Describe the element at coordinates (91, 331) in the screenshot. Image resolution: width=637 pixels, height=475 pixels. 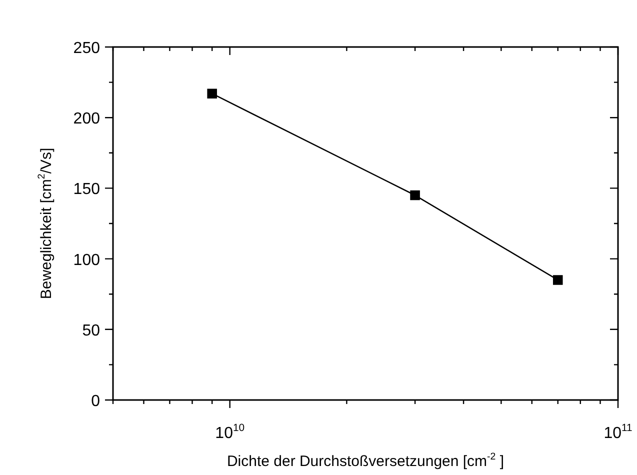
I see `y-tick-label: 50` at that location.